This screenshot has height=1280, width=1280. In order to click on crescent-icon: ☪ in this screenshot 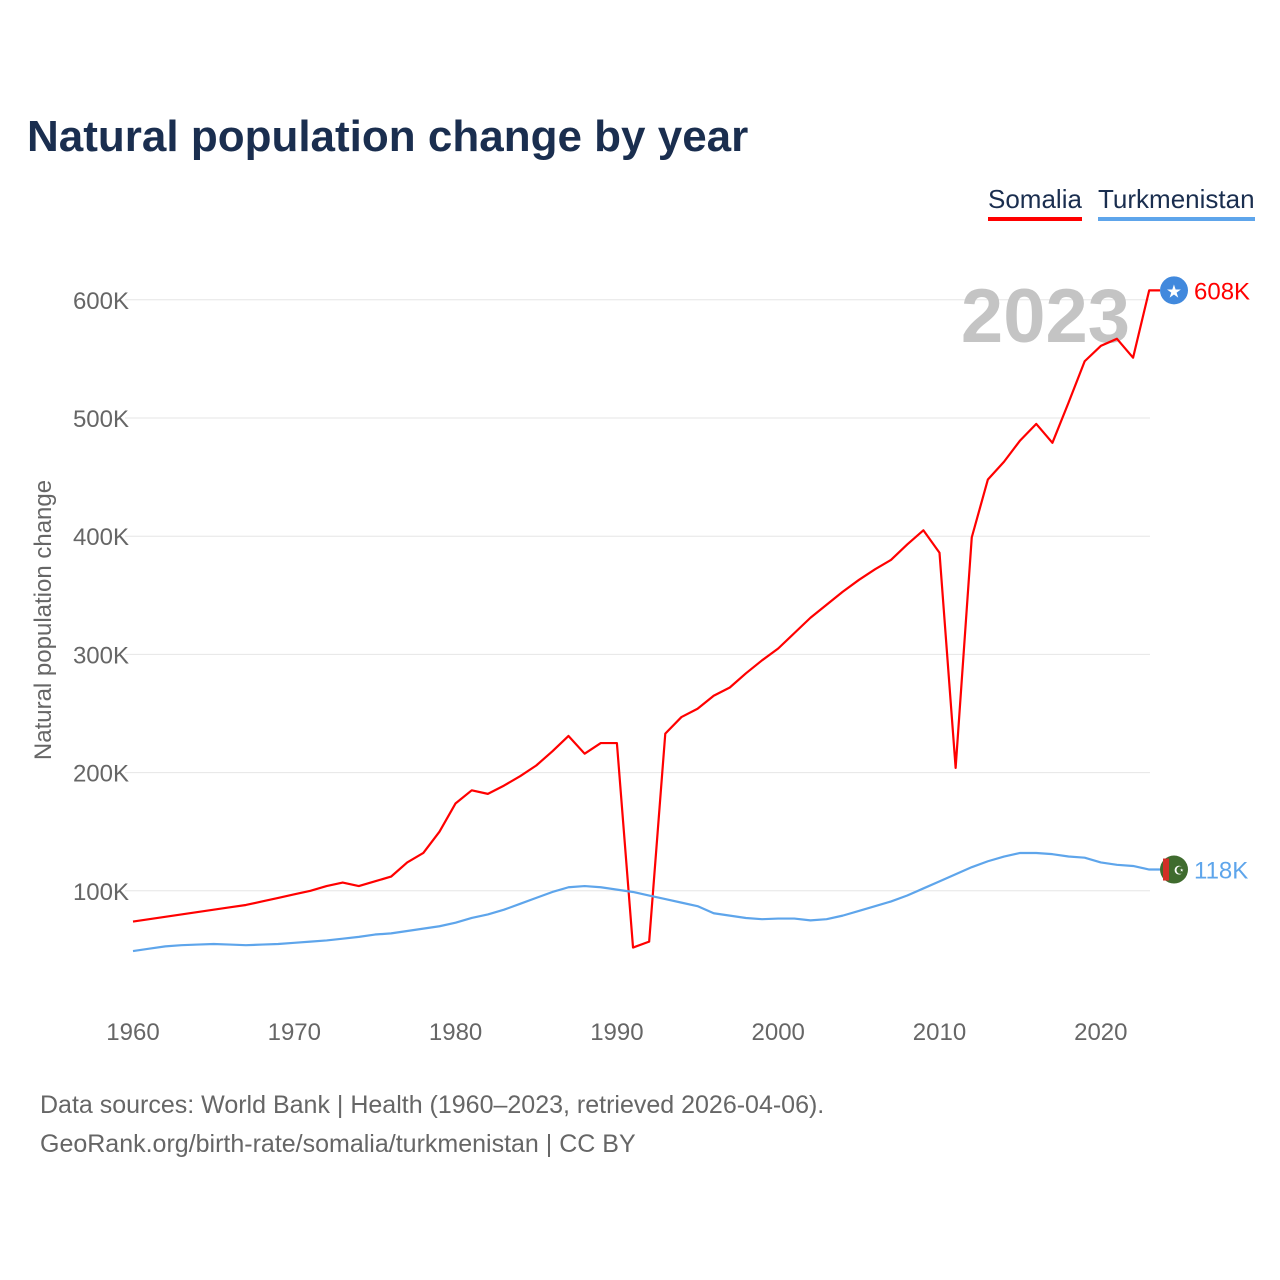, I will do `click(1179, 871)`.